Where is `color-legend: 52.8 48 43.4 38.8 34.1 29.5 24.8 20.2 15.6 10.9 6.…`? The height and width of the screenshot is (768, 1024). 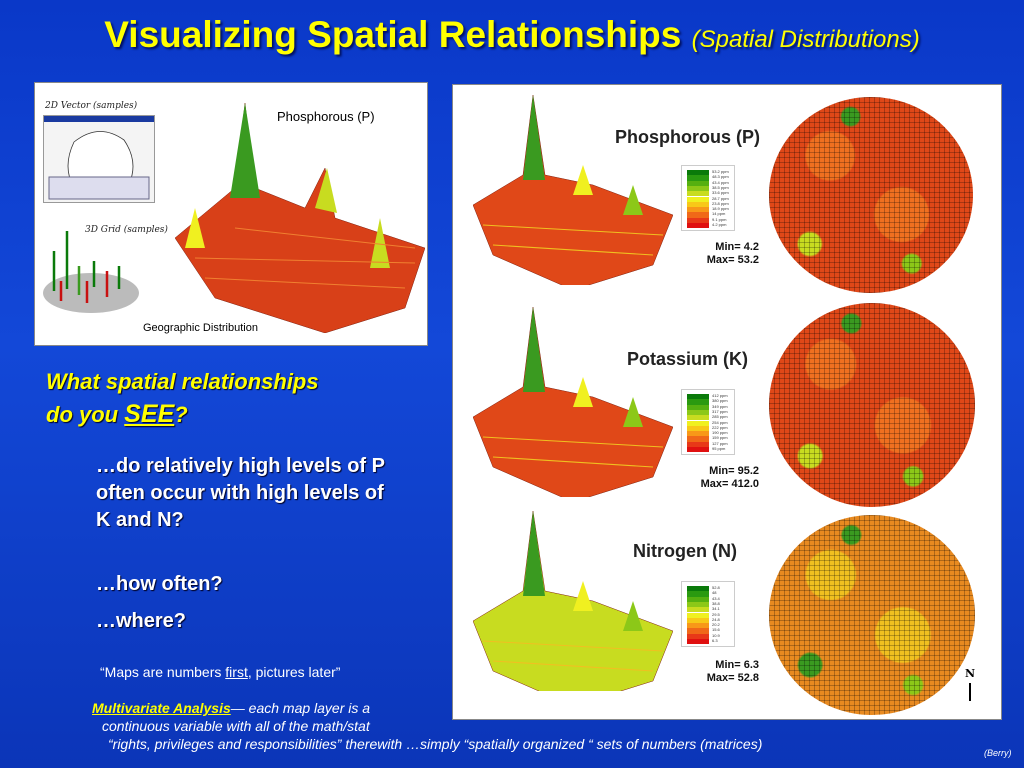 color-legend: 52.8 48 43.4 38.8 34.1 29.5 24.8 20.2 15.6 10.9 6.… is located at coordinates (708, 614).